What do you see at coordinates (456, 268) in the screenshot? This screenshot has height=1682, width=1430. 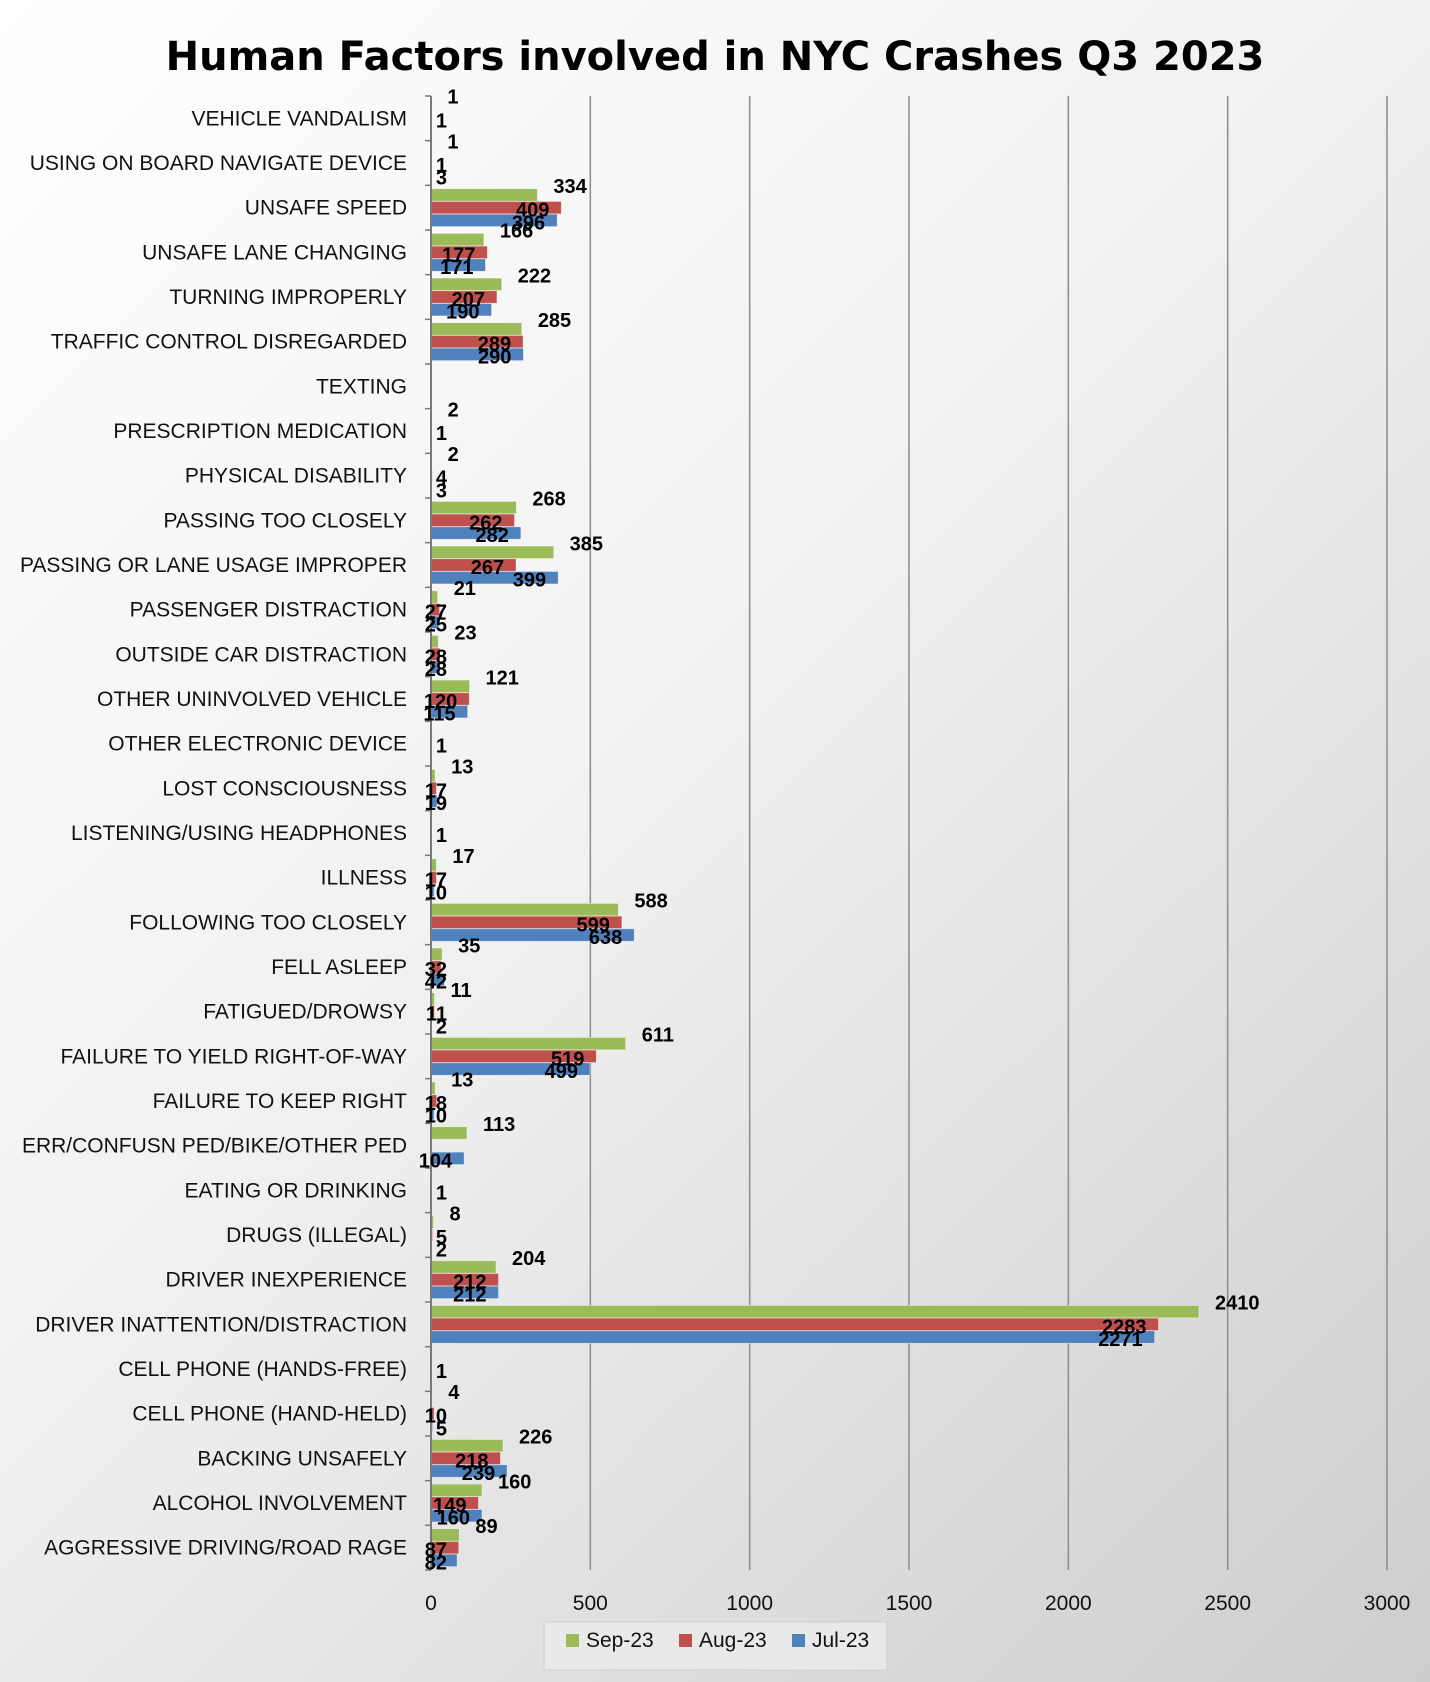 I see `data-label: 171` at bounding box center [456, 268].